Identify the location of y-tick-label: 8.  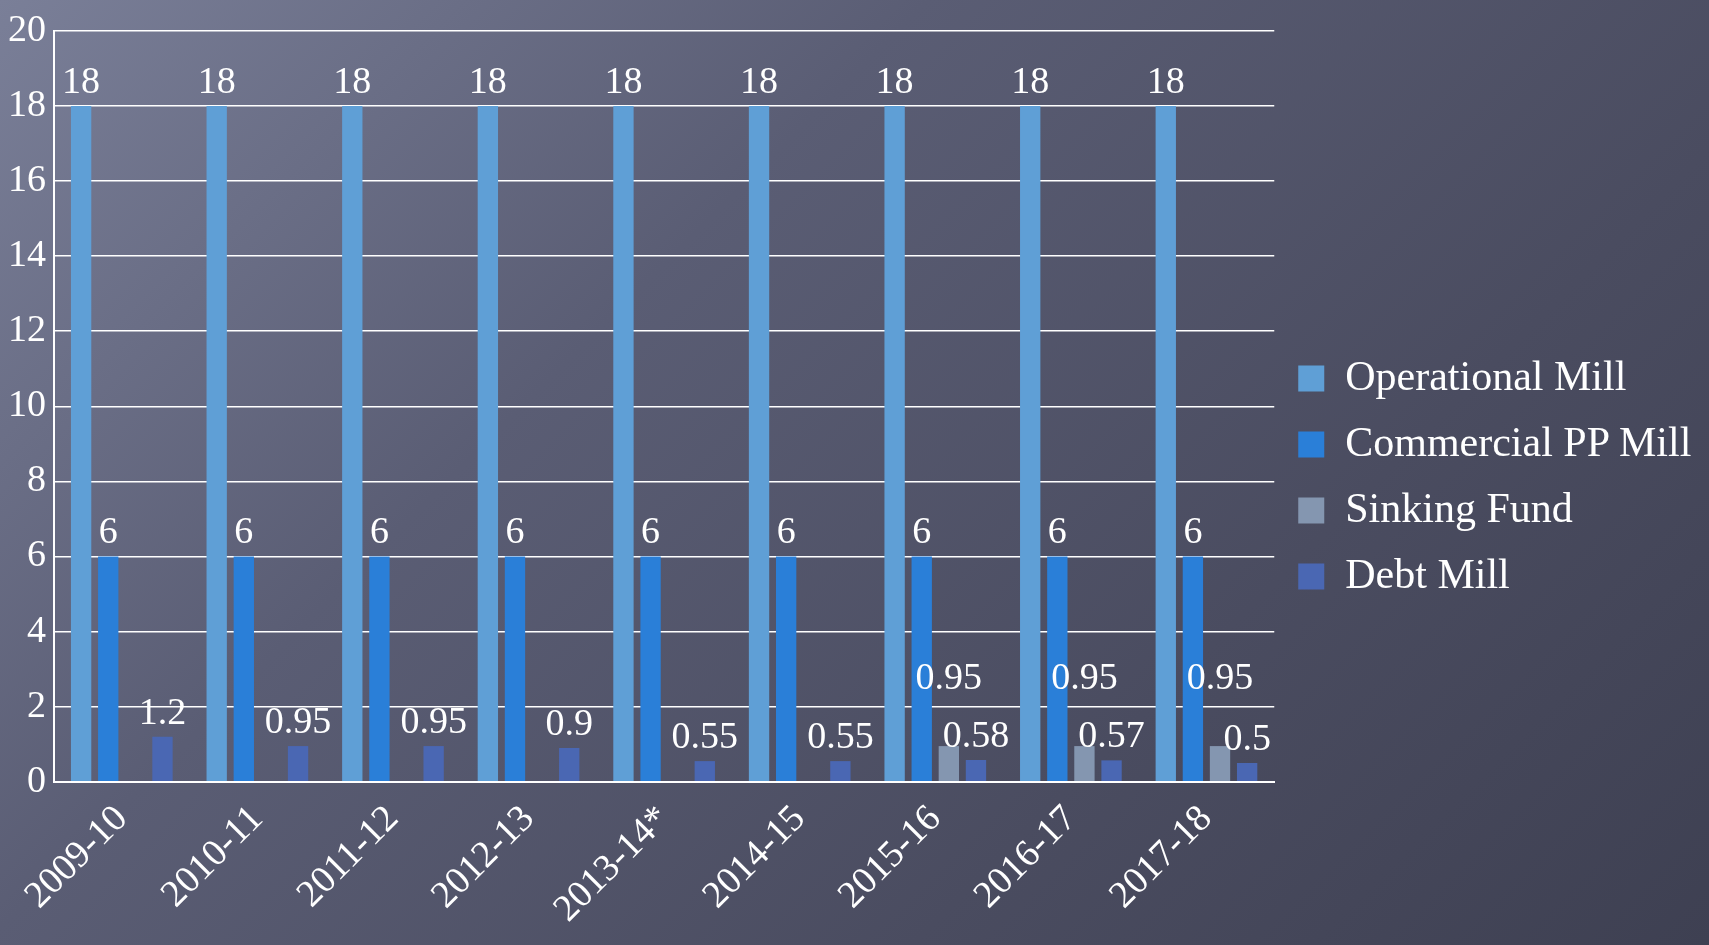
(36, 478).